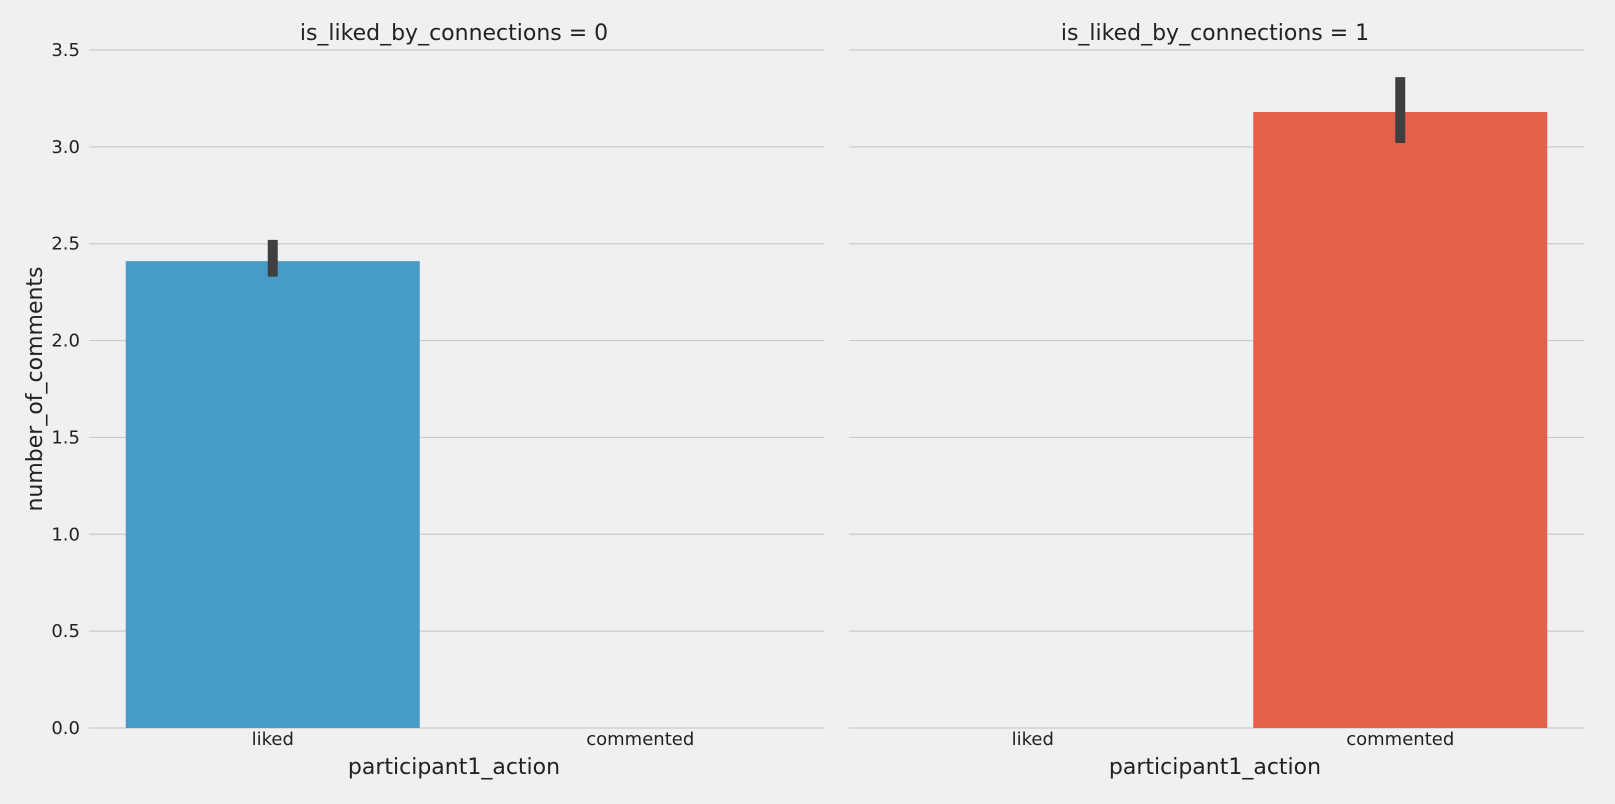 The width and height of the screenshot is (1615, 804). What do you see at coordinates (1215, 767) in the screenshot?
I see `facet-1-x-axis-label: participant1_action` at bounding box center [1215, 767].